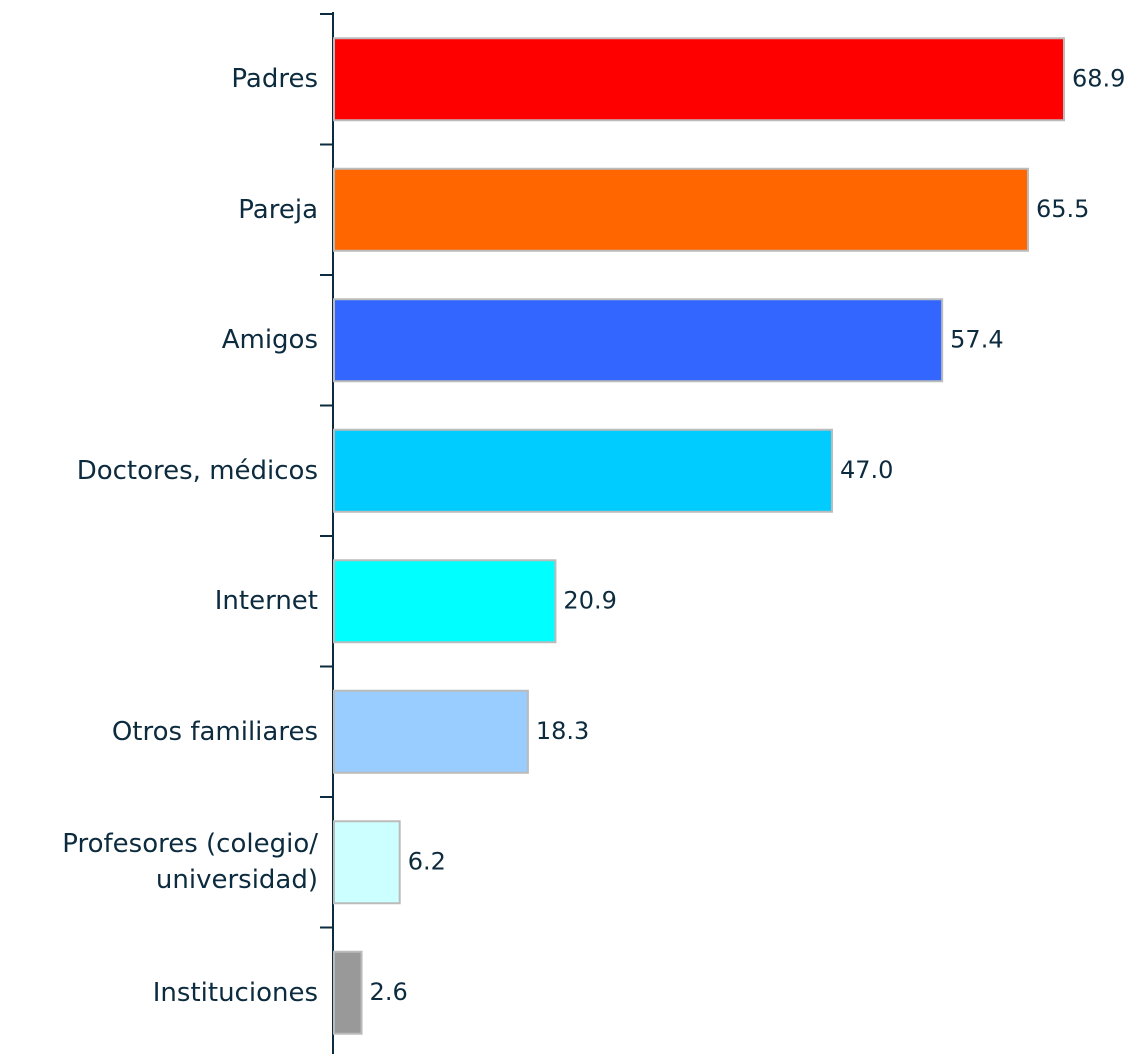 This screenshot has width=1134, height=1054. Describe the element at coordinates (976, 339) in the screenshot. I see `value-label: 57.4` at that location.